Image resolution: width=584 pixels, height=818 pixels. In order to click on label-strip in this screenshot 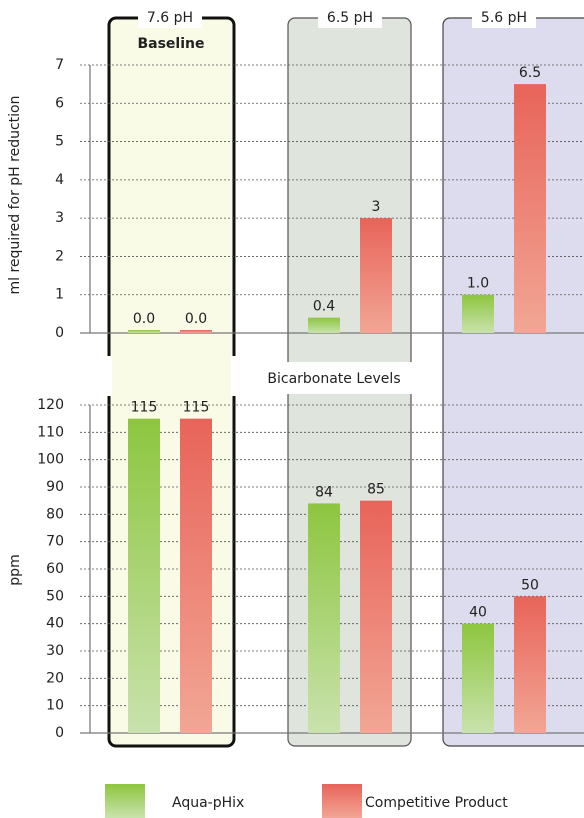, I will do `click(334, 378)`.